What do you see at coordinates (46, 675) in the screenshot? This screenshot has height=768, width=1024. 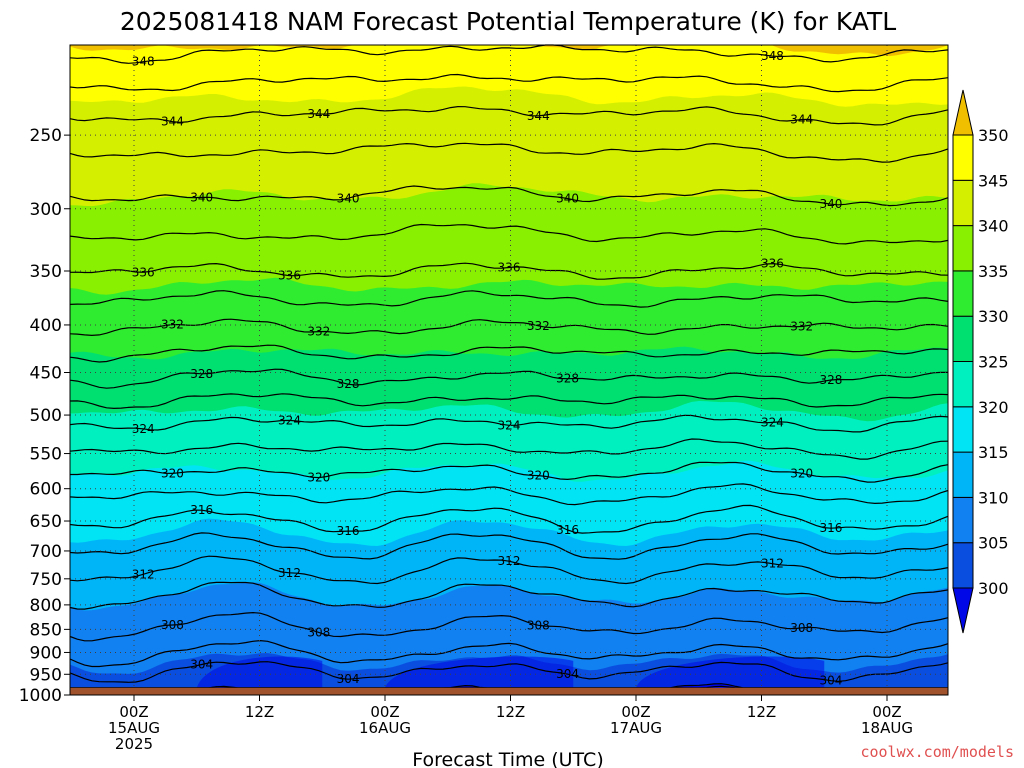 I see `y-tick-label: 950` at bounding box center [46, 675].